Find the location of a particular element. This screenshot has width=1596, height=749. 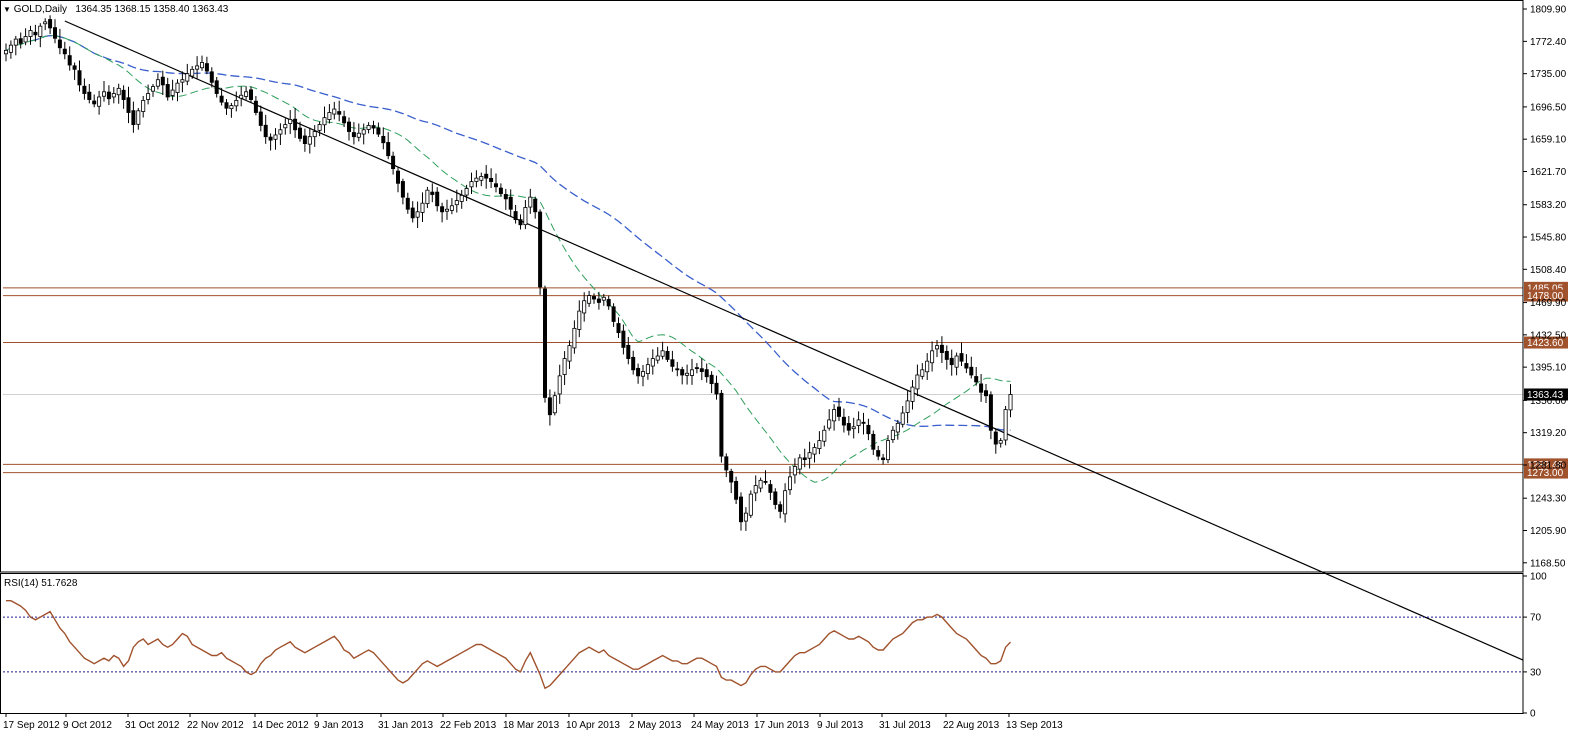

price-tick-label: 1545.80 is located at coordinates (1548, 238).